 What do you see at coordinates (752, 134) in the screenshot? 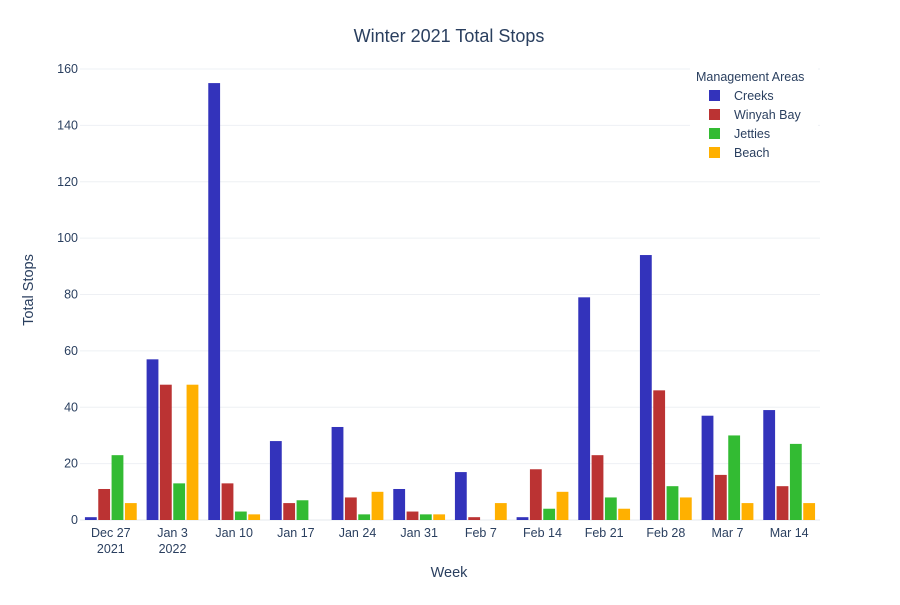
I see `legend-label: Jetties` at bounding box center [752, 134].